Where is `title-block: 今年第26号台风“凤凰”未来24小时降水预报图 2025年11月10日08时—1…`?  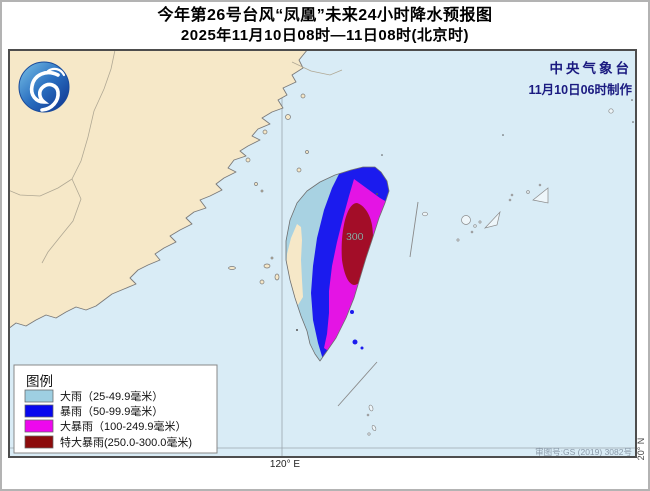
title-block: 今年第26号台风“凤凰”未来24小时降水预报图 2025年11月10日08时—1… is located at coordinates (325, 25).